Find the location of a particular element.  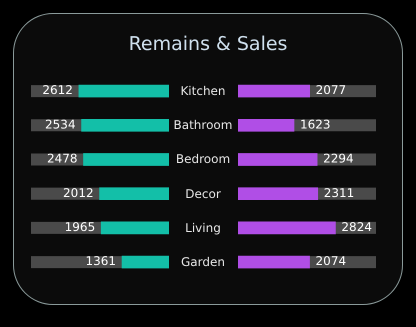

data-label: 2012 is located at coordinates (78, 193).